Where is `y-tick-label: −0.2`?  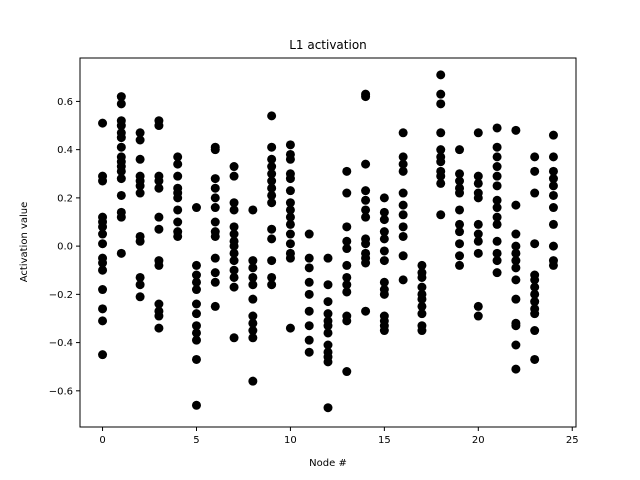
y-tick-label: −0.2 is located at coordinates (61, 295).